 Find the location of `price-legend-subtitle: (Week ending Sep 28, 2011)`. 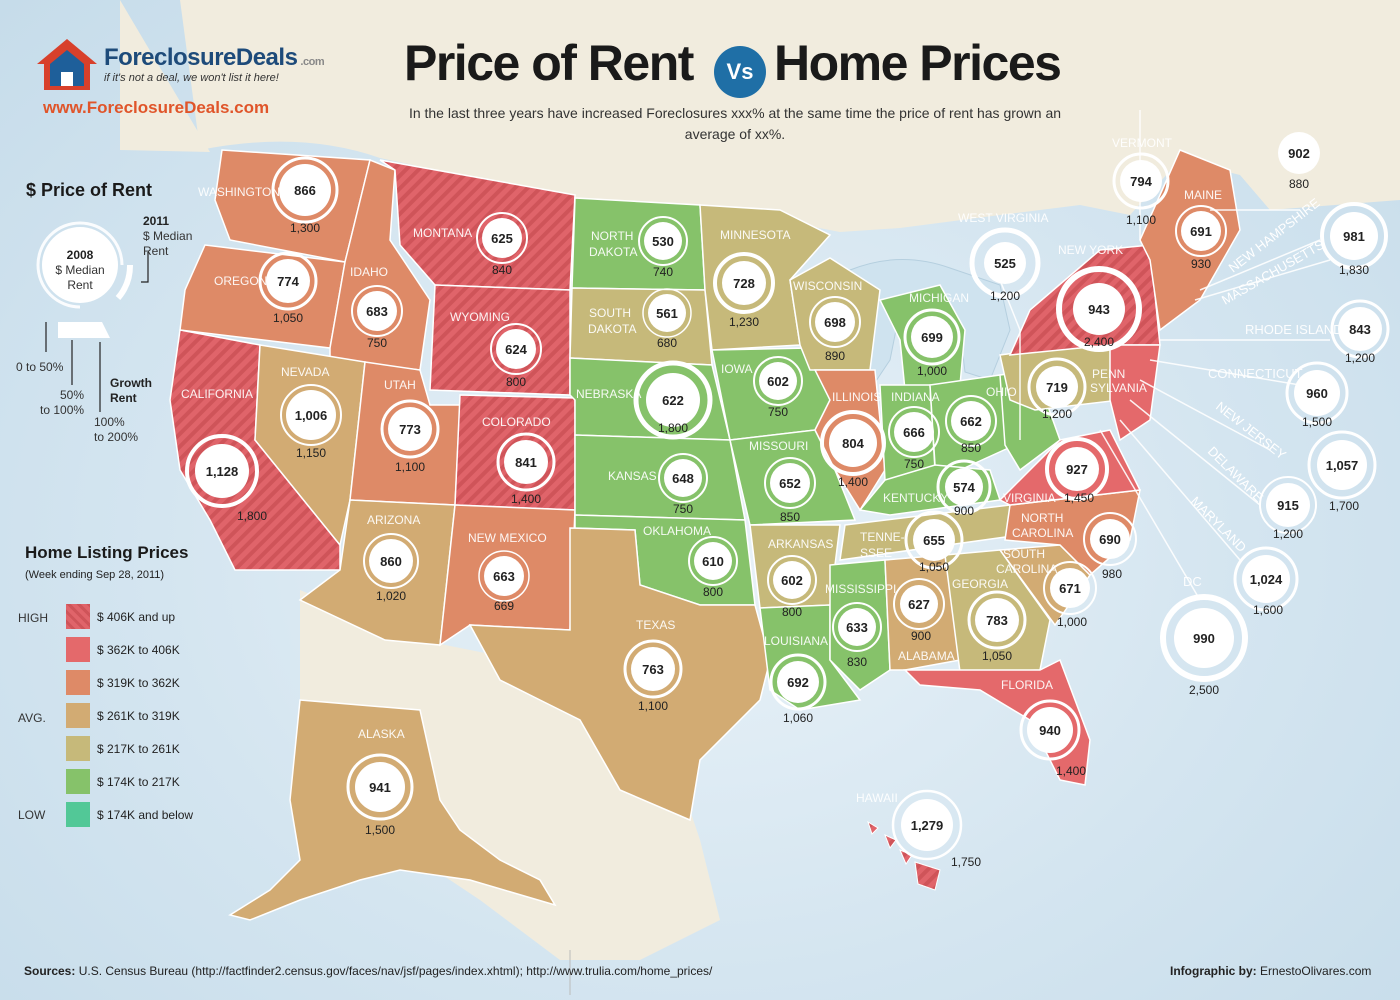

price-legend-subtitle: (Week ending Sep 28, 2011) is located at coordinates (95, 575).